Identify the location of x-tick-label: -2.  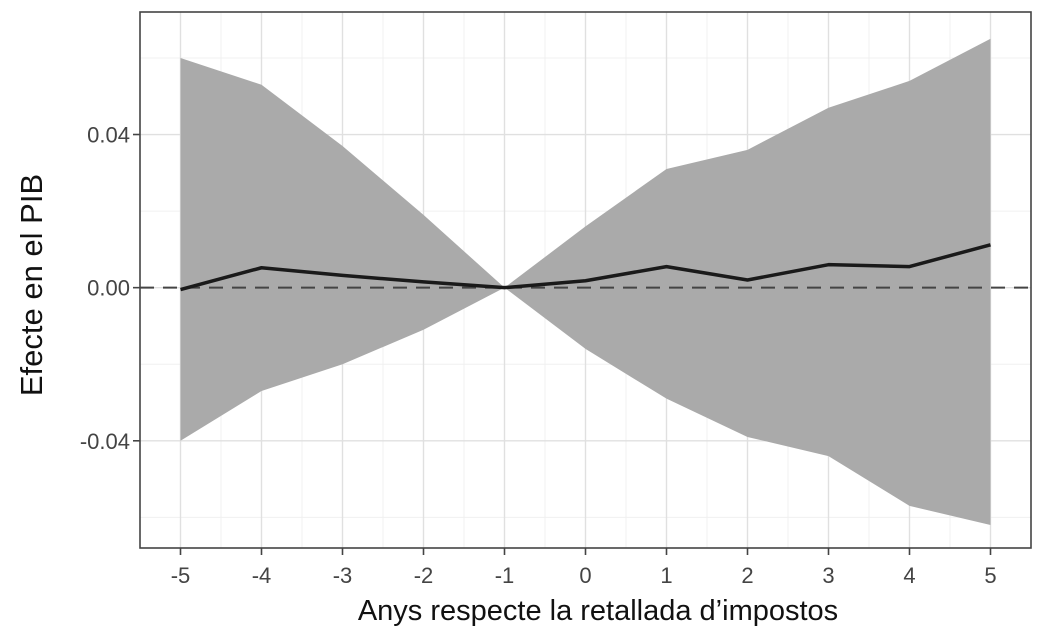
(424, 575).